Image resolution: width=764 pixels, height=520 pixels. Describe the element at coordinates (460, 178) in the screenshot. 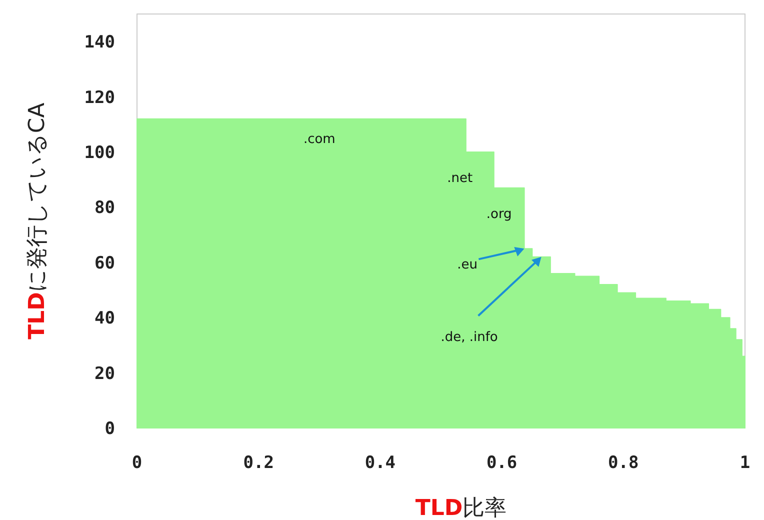

I see `annotation: .net` at that location.